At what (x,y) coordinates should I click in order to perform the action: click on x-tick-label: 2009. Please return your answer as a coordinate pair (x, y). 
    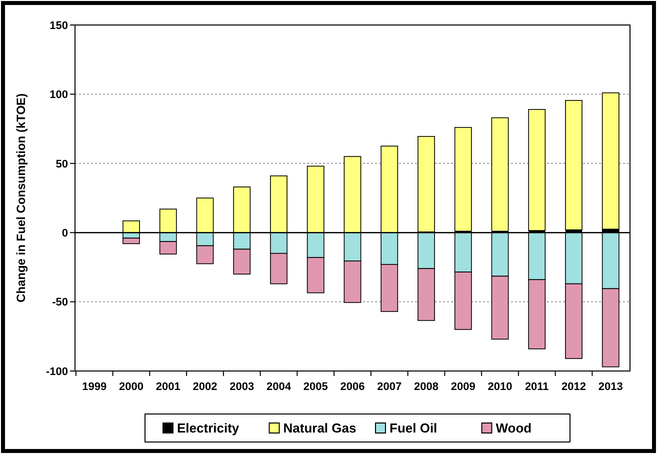
    Looking at the image, I should click on (463, 387).